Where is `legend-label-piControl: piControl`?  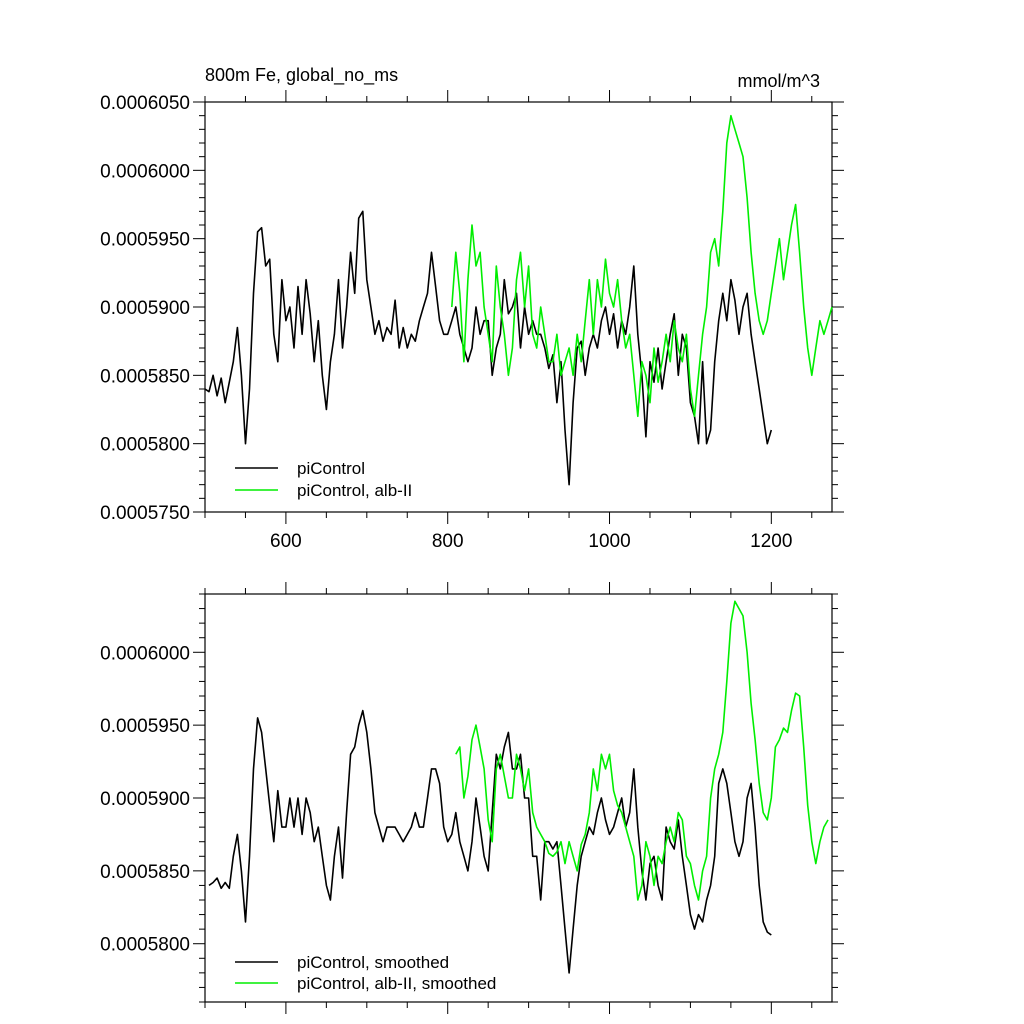 legend-label-piControl: piControl is located at coordinates (331, 468).